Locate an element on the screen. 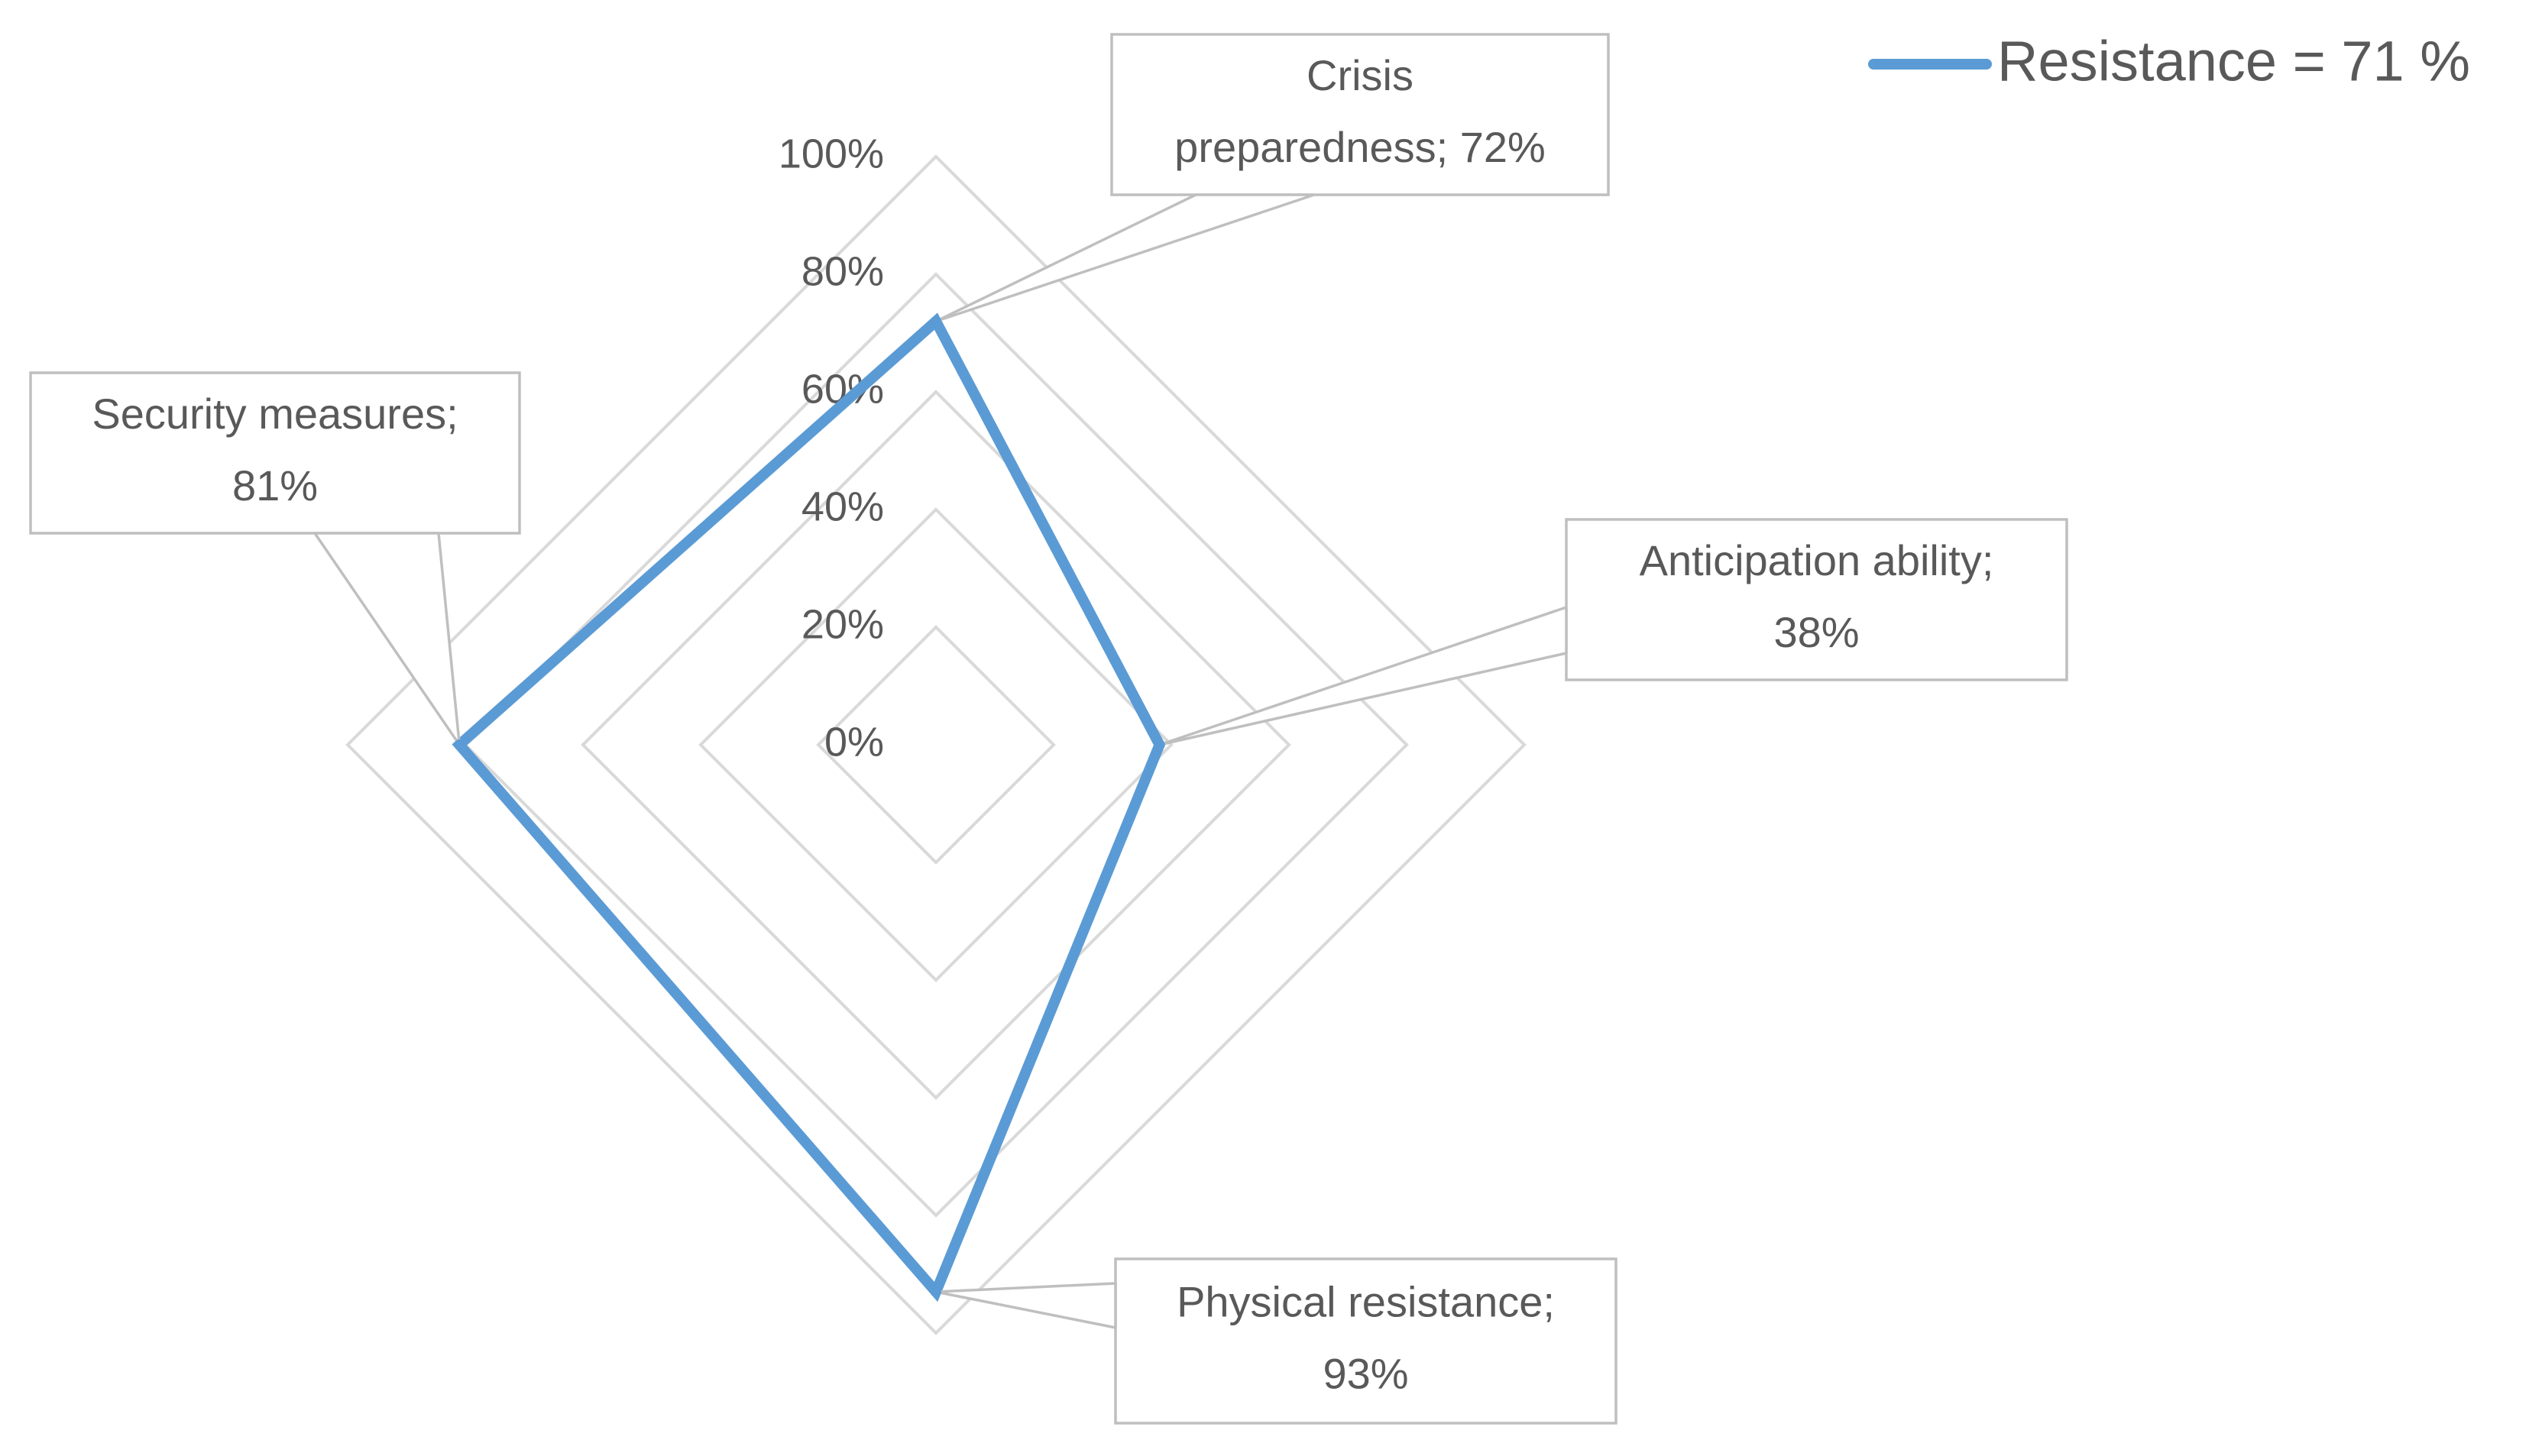 Image resolution: width=2529 pixels, height=1456 pixels. data-label-text: 81% is located at coordinates (275, 486).